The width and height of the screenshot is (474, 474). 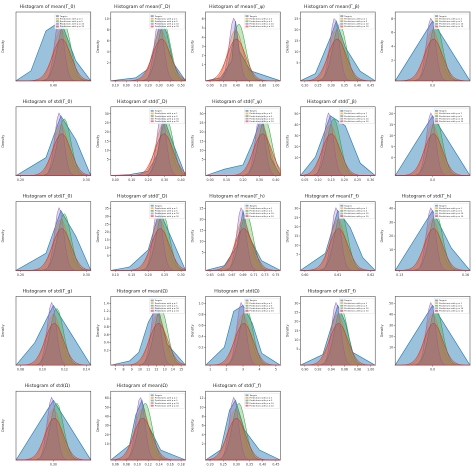 I want to click on x-tick-label: 0.08, so click(x=126, y=465).